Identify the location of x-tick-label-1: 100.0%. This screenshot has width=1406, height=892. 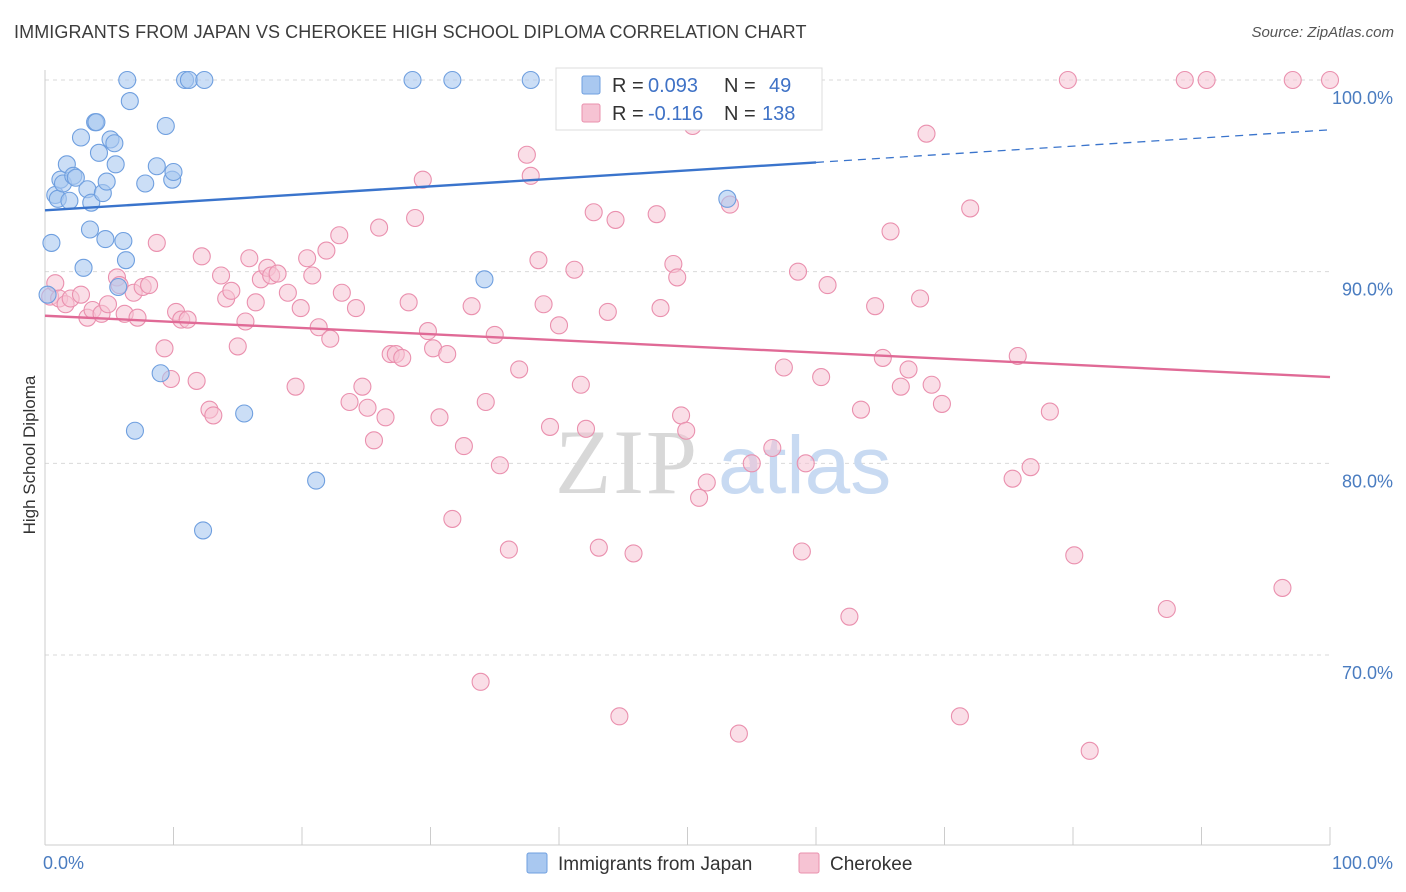
(1362, 863).